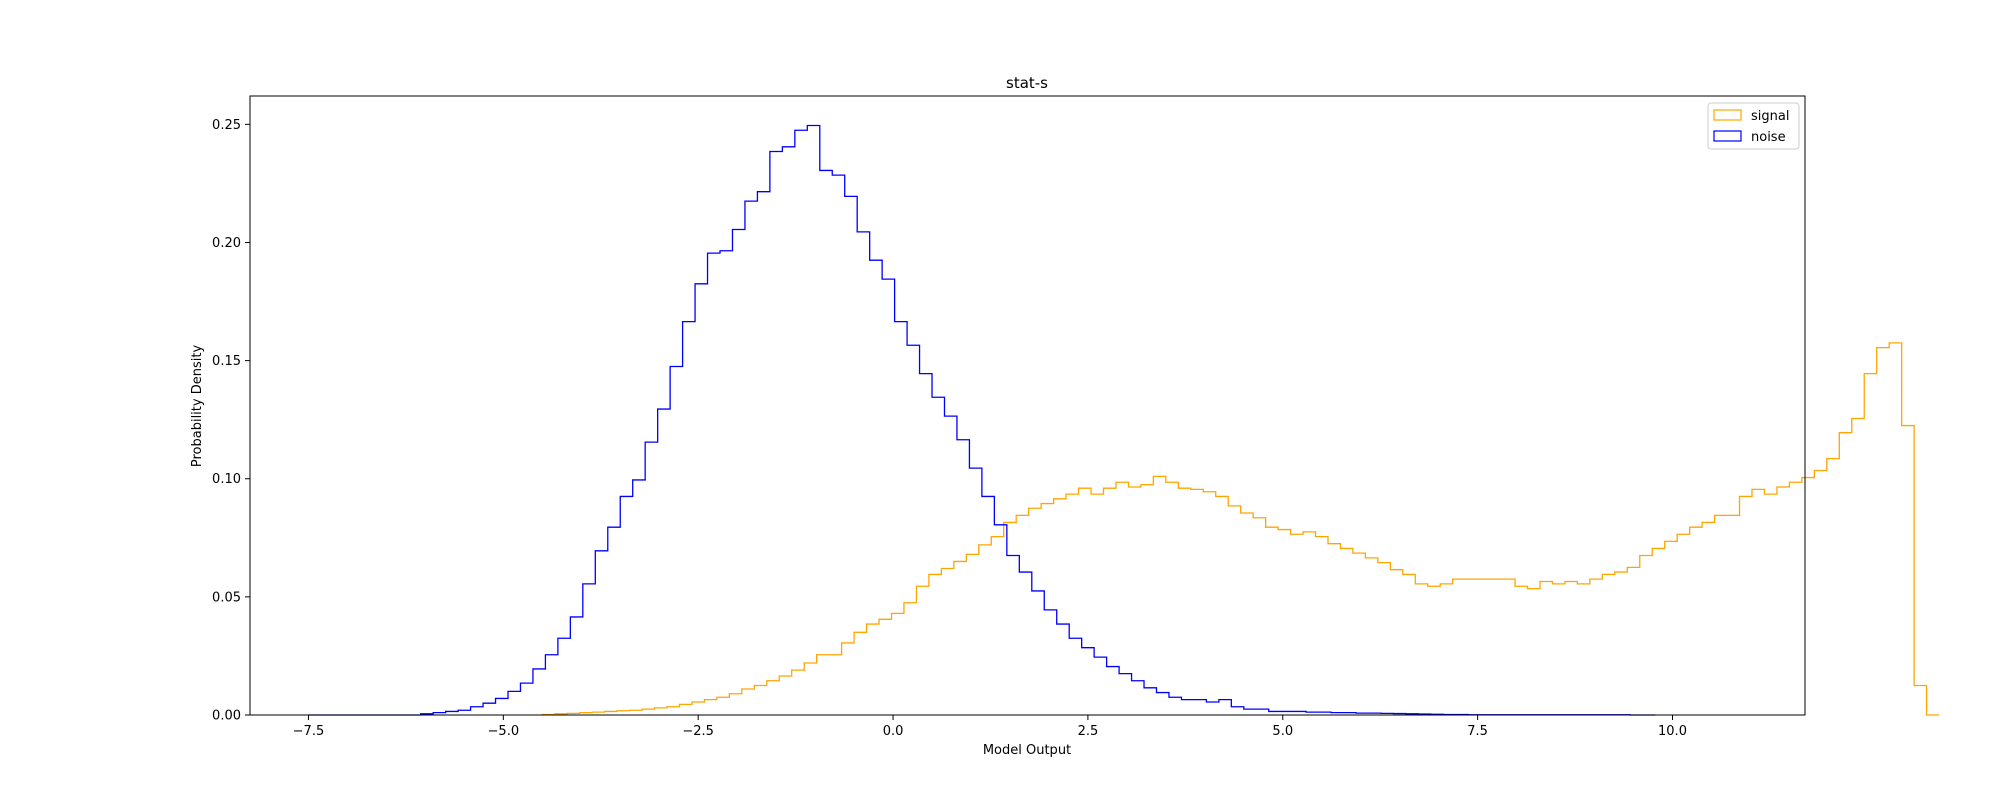  I want to click on x-tick-label: 2.5, so click(1088, 731).